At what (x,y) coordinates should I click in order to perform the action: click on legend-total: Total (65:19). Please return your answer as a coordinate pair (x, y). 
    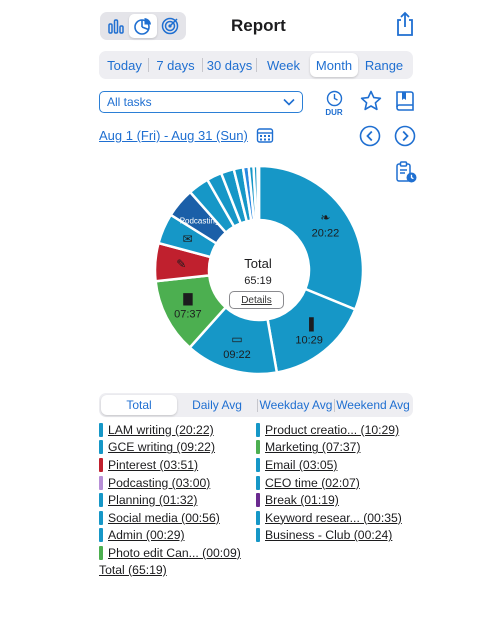
    Looking at the image, I should click on (133, 570).